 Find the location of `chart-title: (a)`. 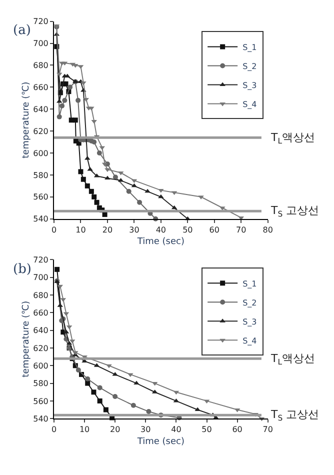

chart-title: (a) is located at coordinates (22, 30).